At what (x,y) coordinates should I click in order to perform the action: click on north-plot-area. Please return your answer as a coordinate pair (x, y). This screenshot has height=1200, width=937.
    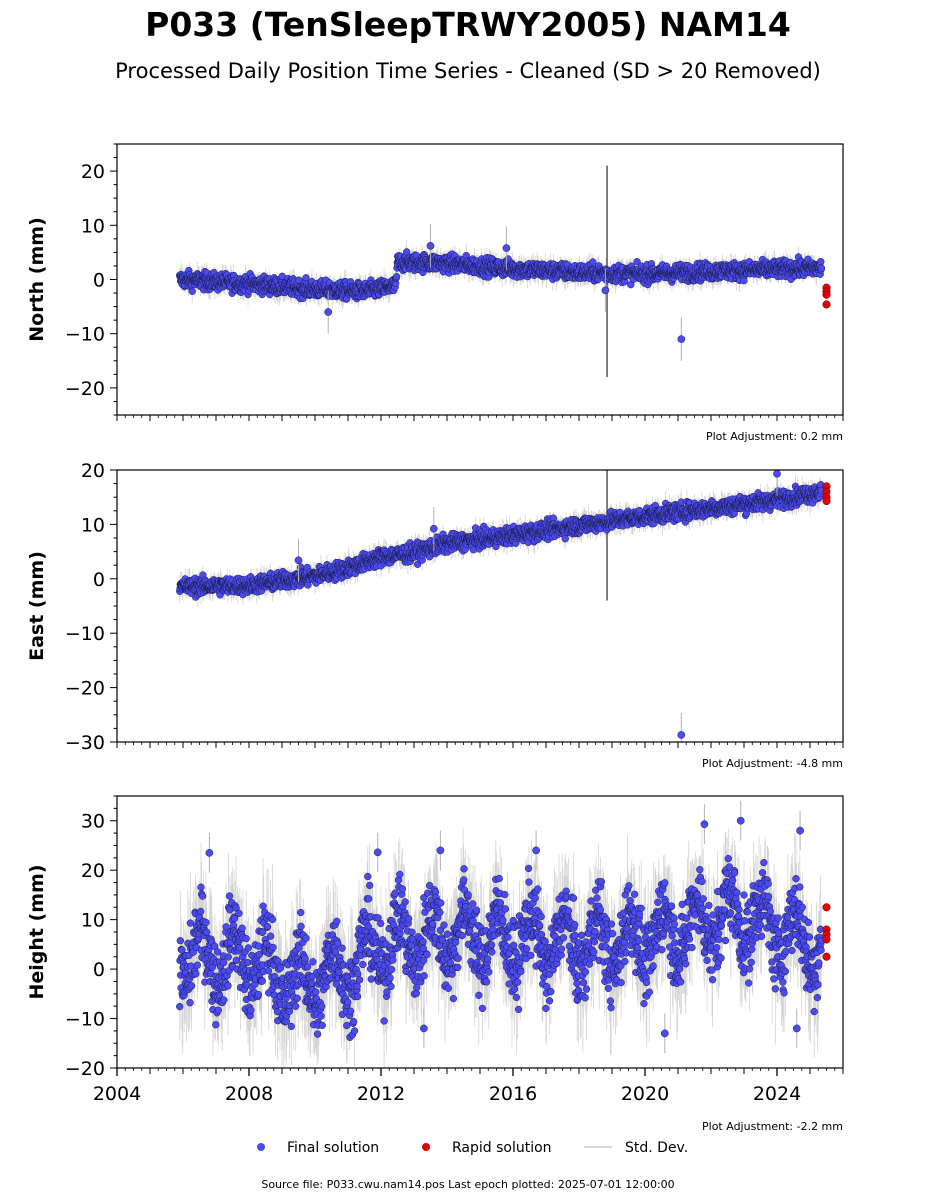
    Looking at the image, I should click on (503, 271).